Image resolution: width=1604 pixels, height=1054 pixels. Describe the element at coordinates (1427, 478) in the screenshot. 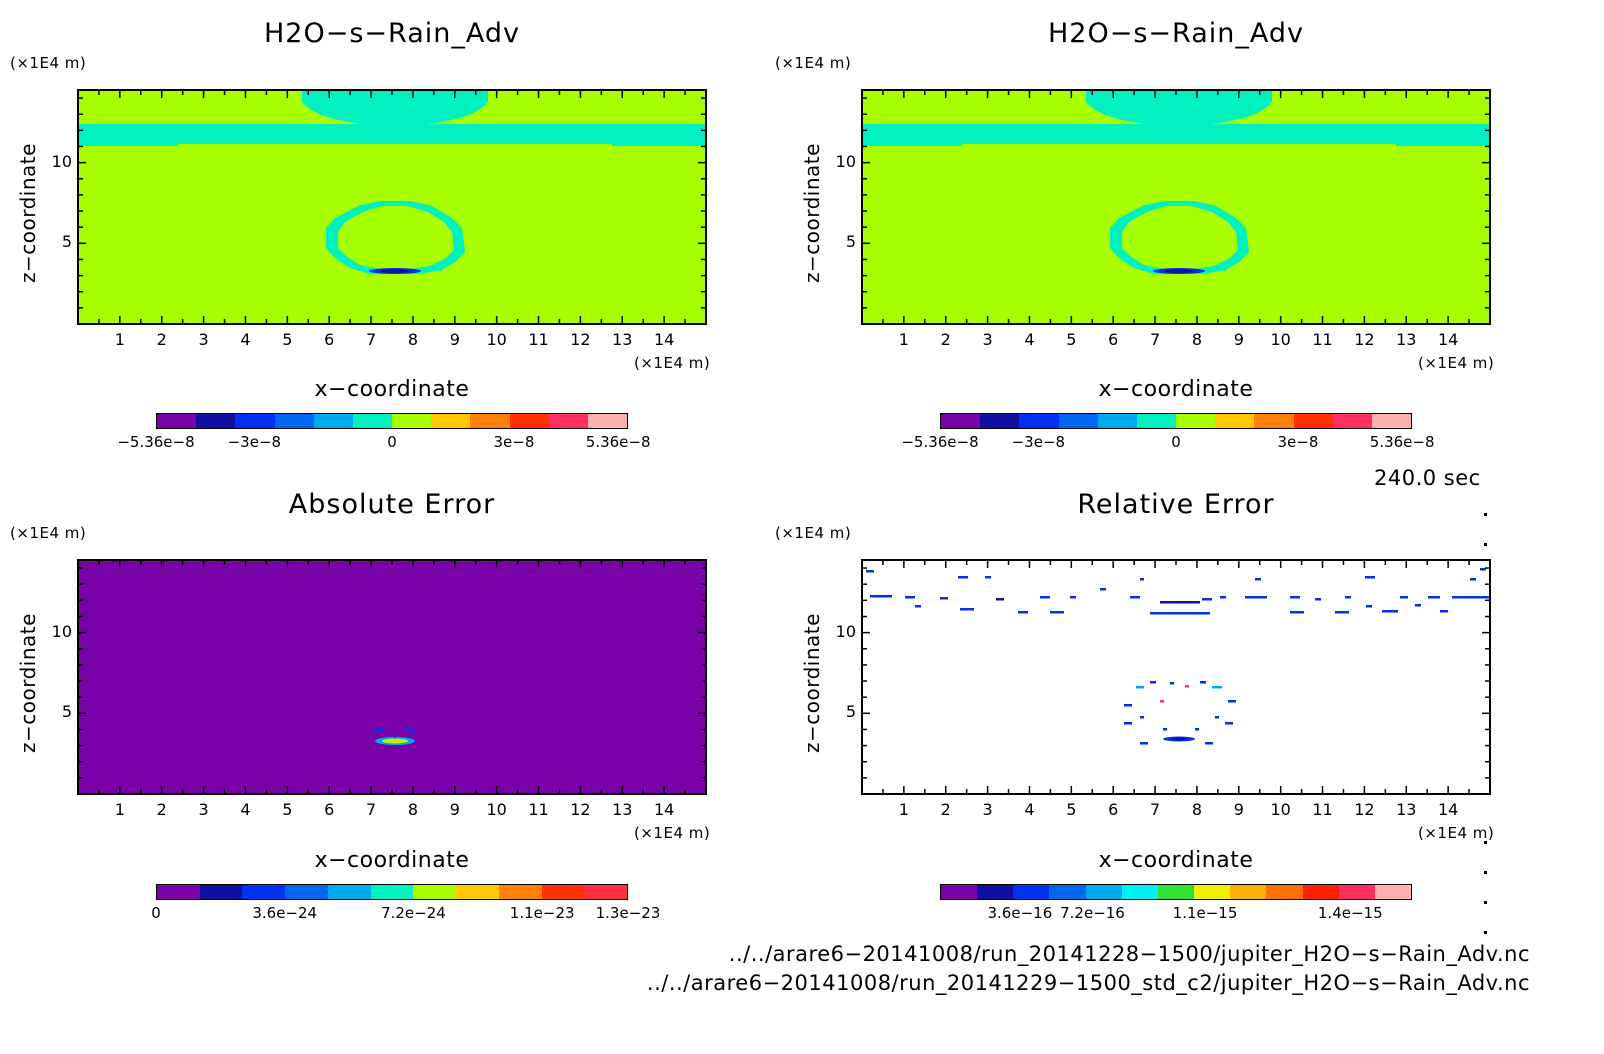

I see `time-label: 240.0 sec` at that location.